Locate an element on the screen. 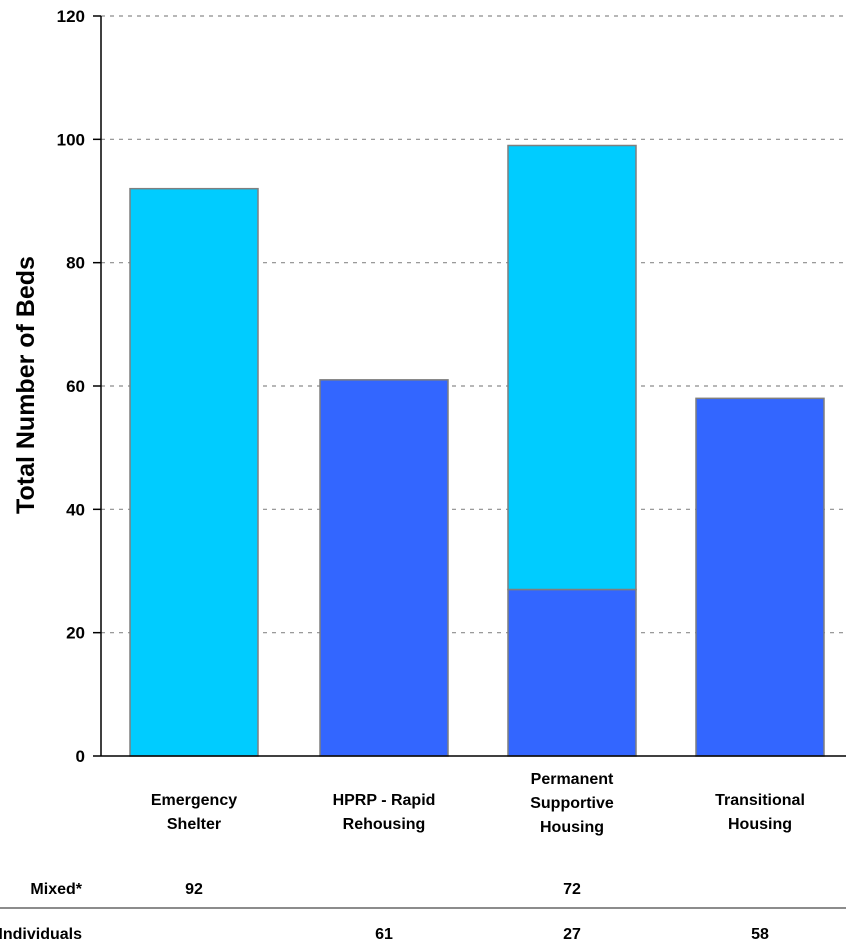 Image resolution: width=846 pixels, height=943 pixels. category-label: Emergency is located at coordinates (194, 800).